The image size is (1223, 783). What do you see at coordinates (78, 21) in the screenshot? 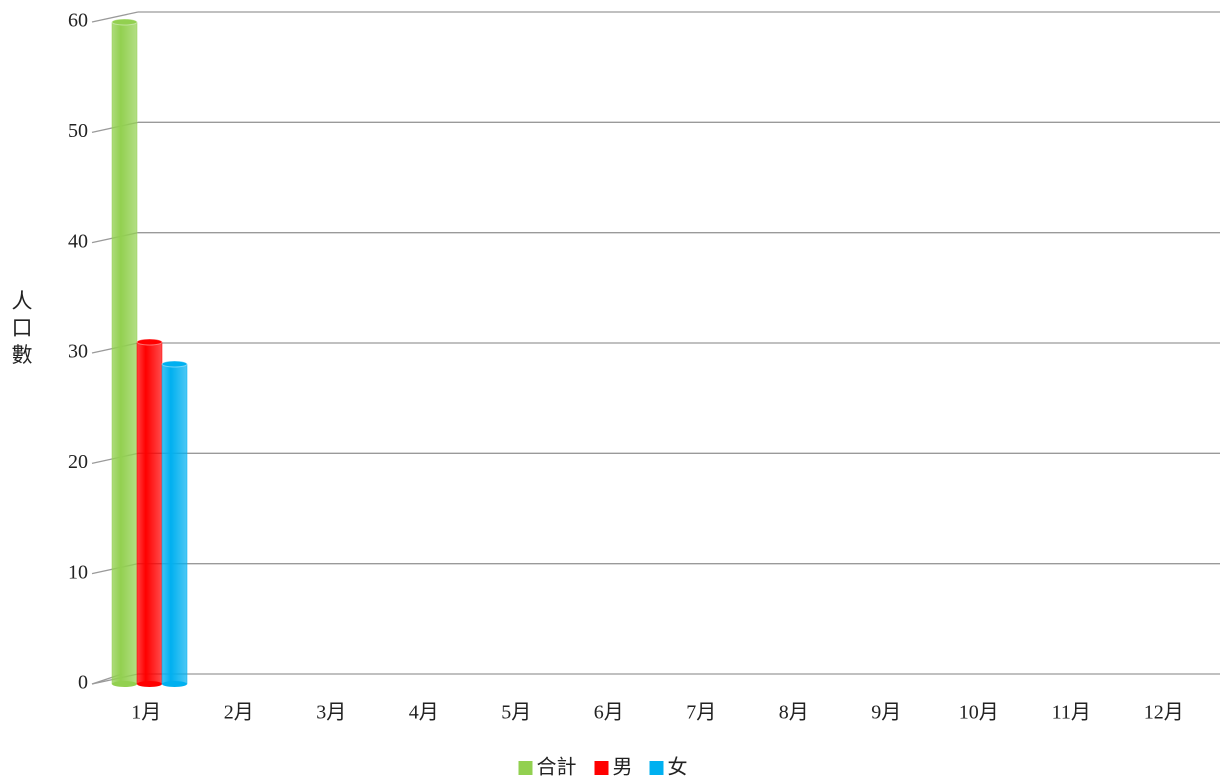
I see `y-tick-label: 60` at bounding box center [78, 21].